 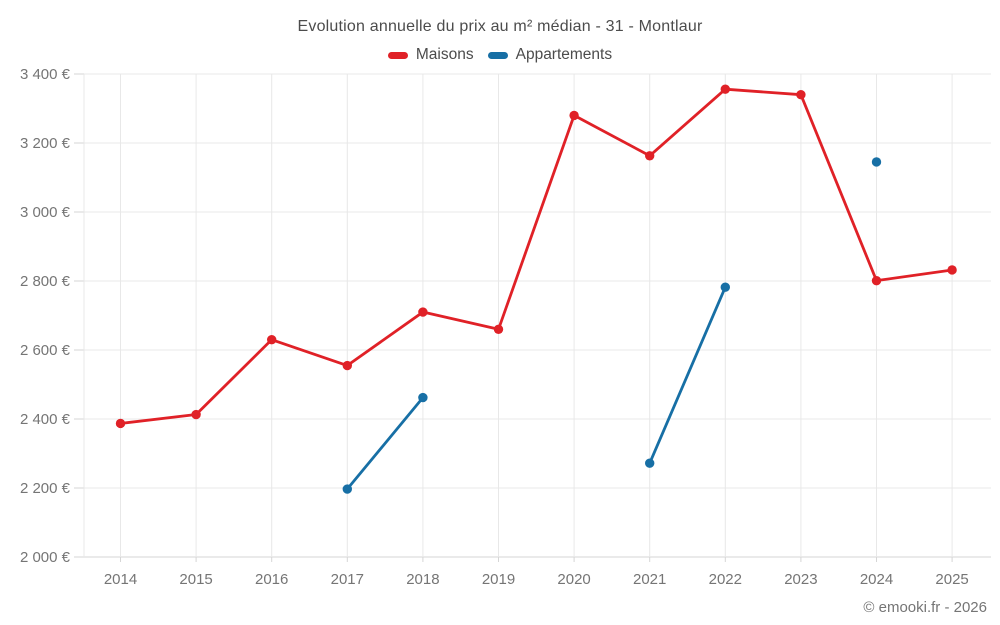 What do you see at coordinates (800, 579) in the screenshot?
I see `x-tick-label: 2023` at bounding box center [800, 579].